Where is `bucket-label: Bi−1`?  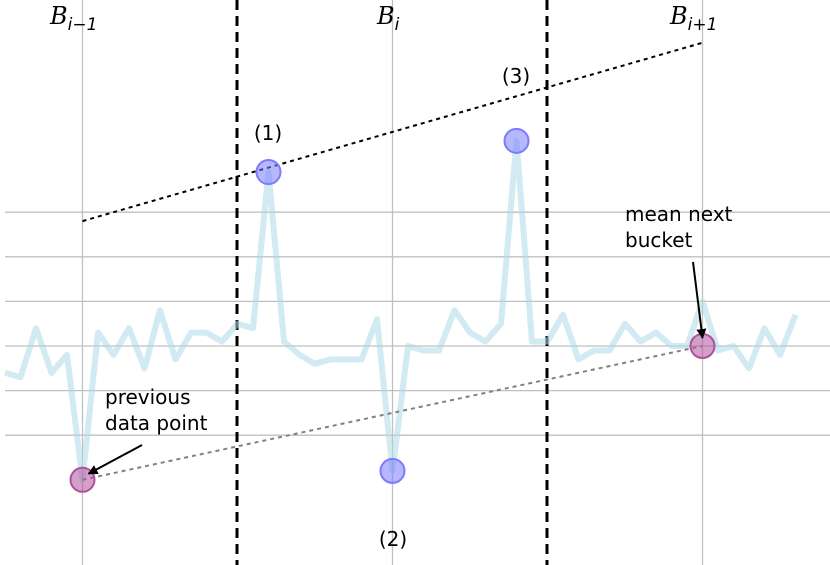 bucket-label: Bi−1 is located at coordinates (73, 18).